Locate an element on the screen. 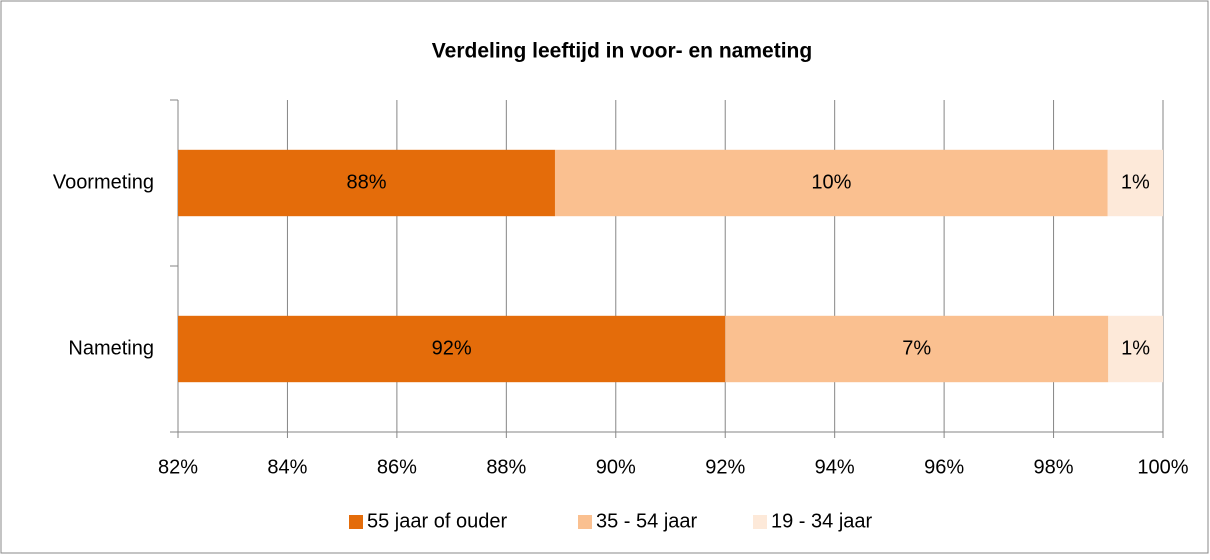 The height and width of the screenshot is (560, 1210). data-label: 7% is located at coordinates (916, 348).